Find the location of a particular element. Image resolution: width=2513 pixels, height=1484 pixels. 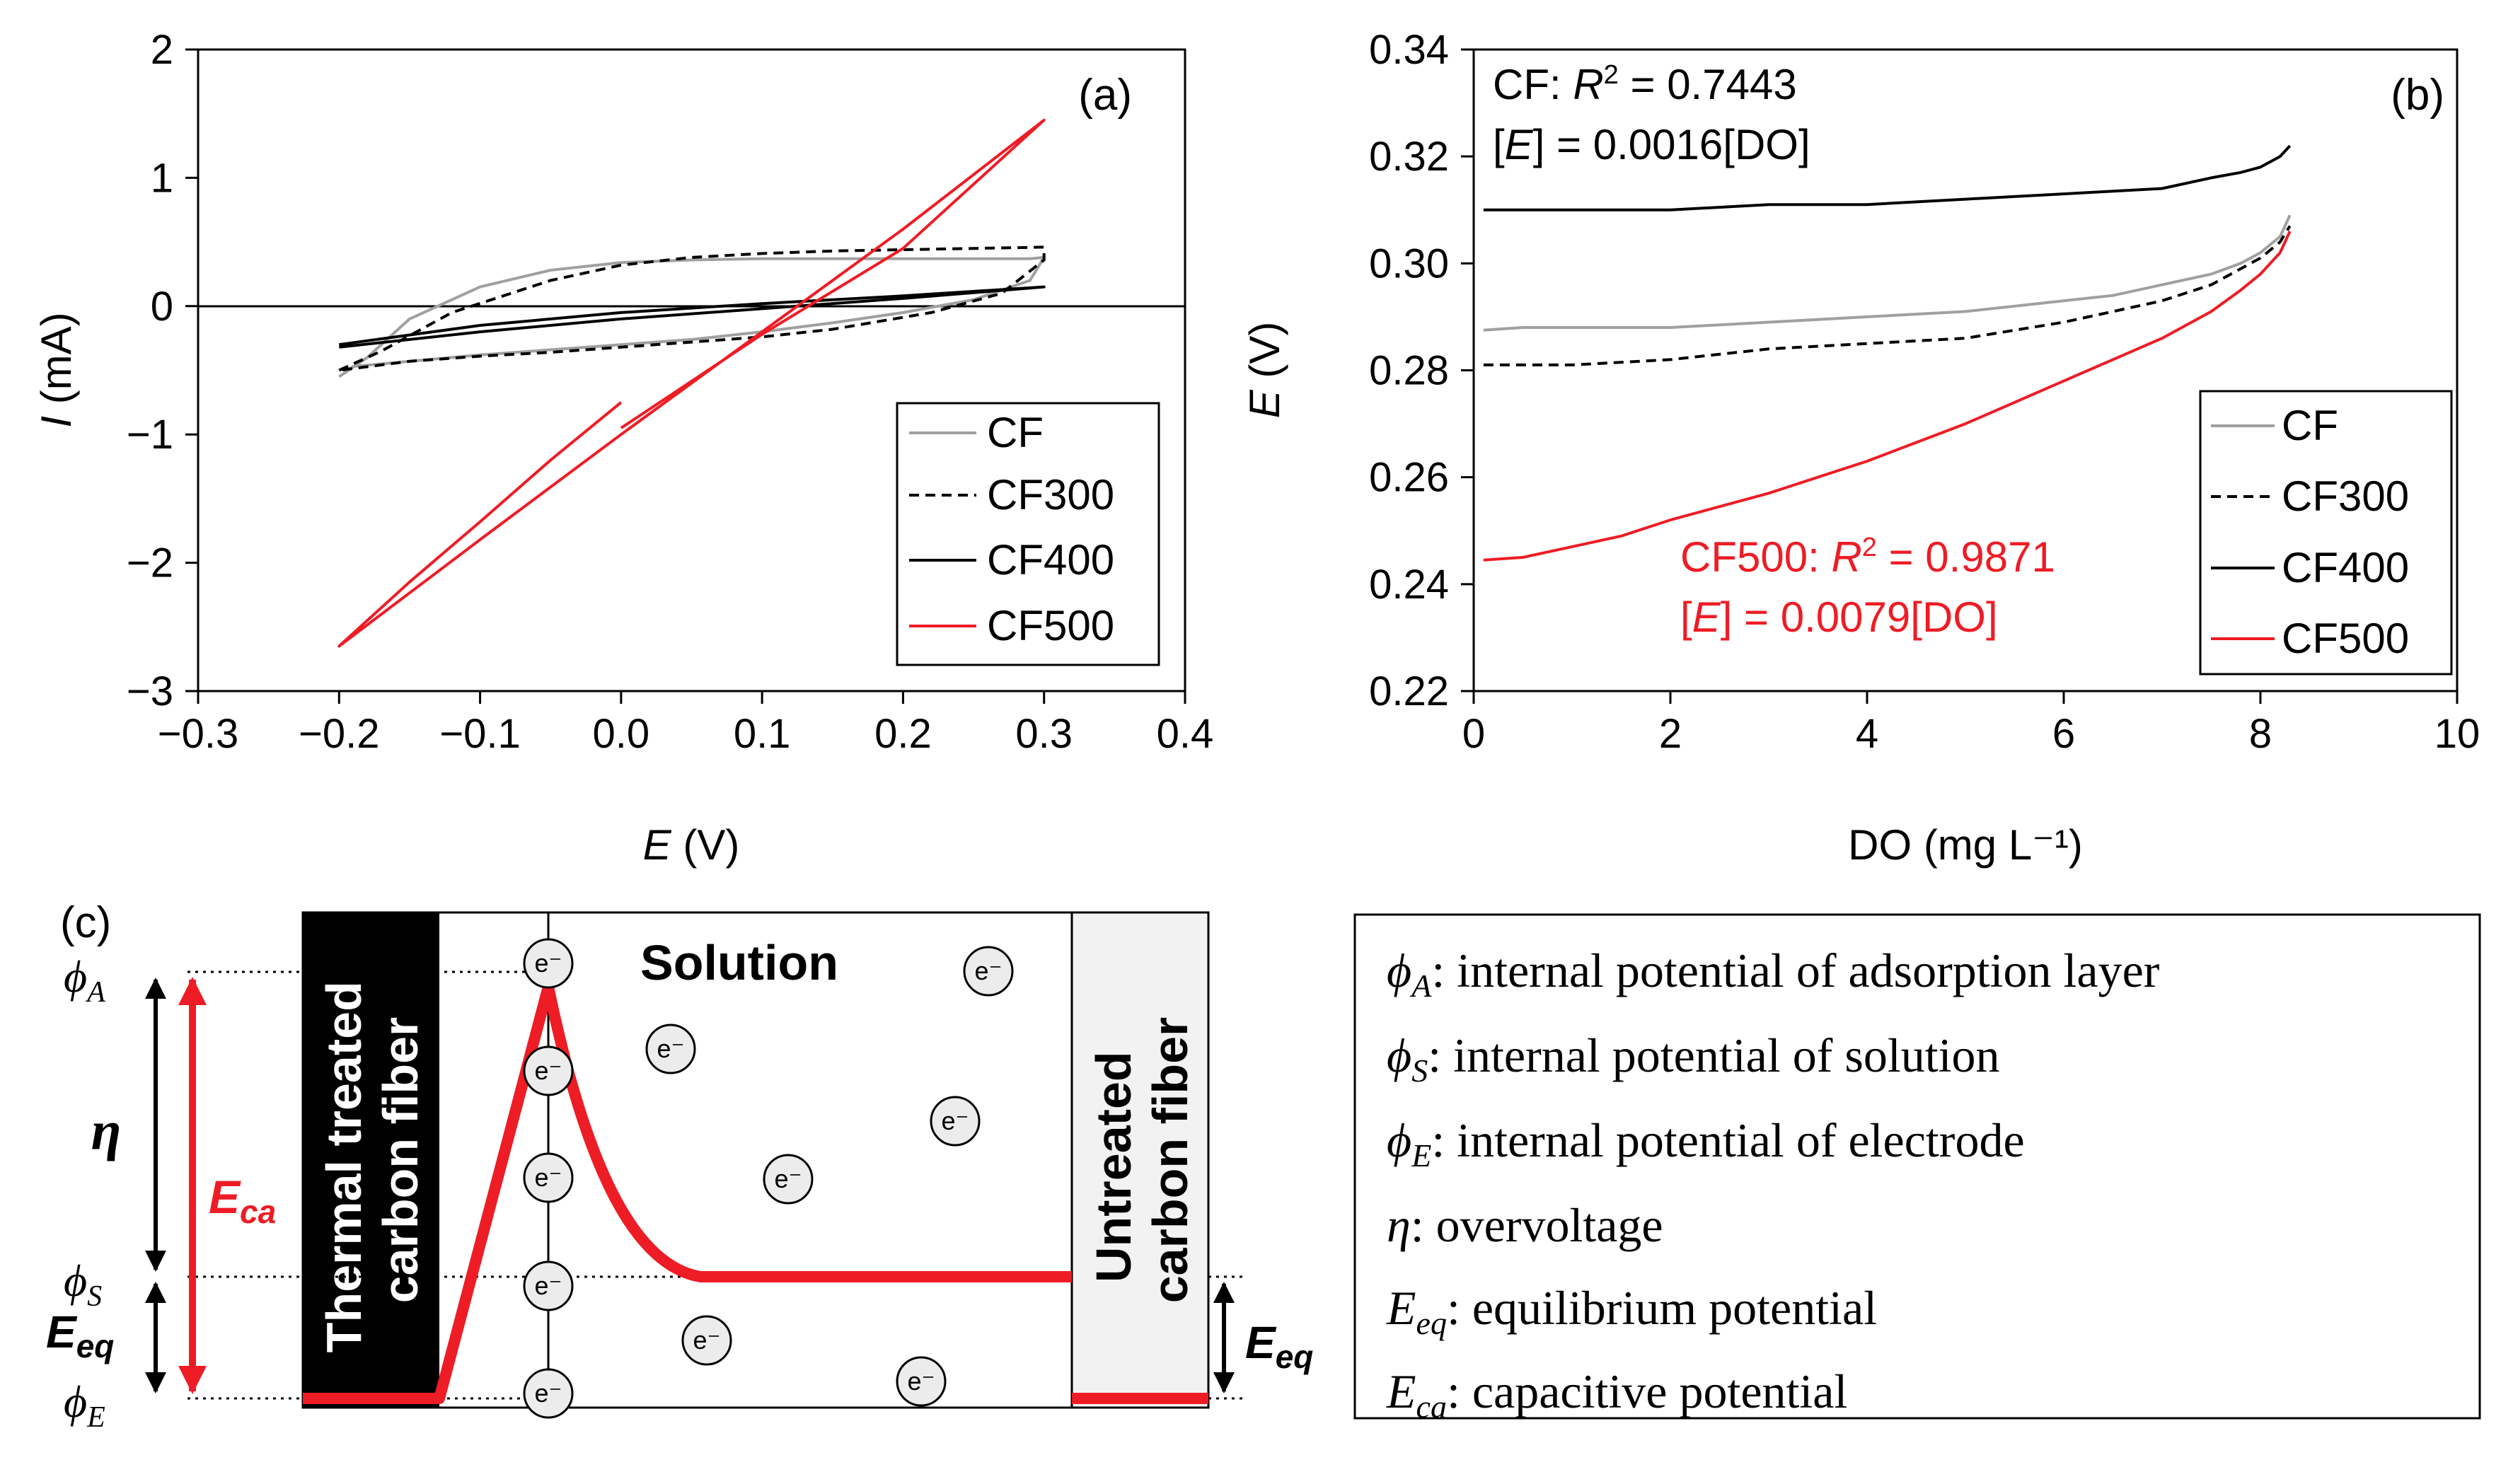

left-electrode is located at coordinates (371, 1160).